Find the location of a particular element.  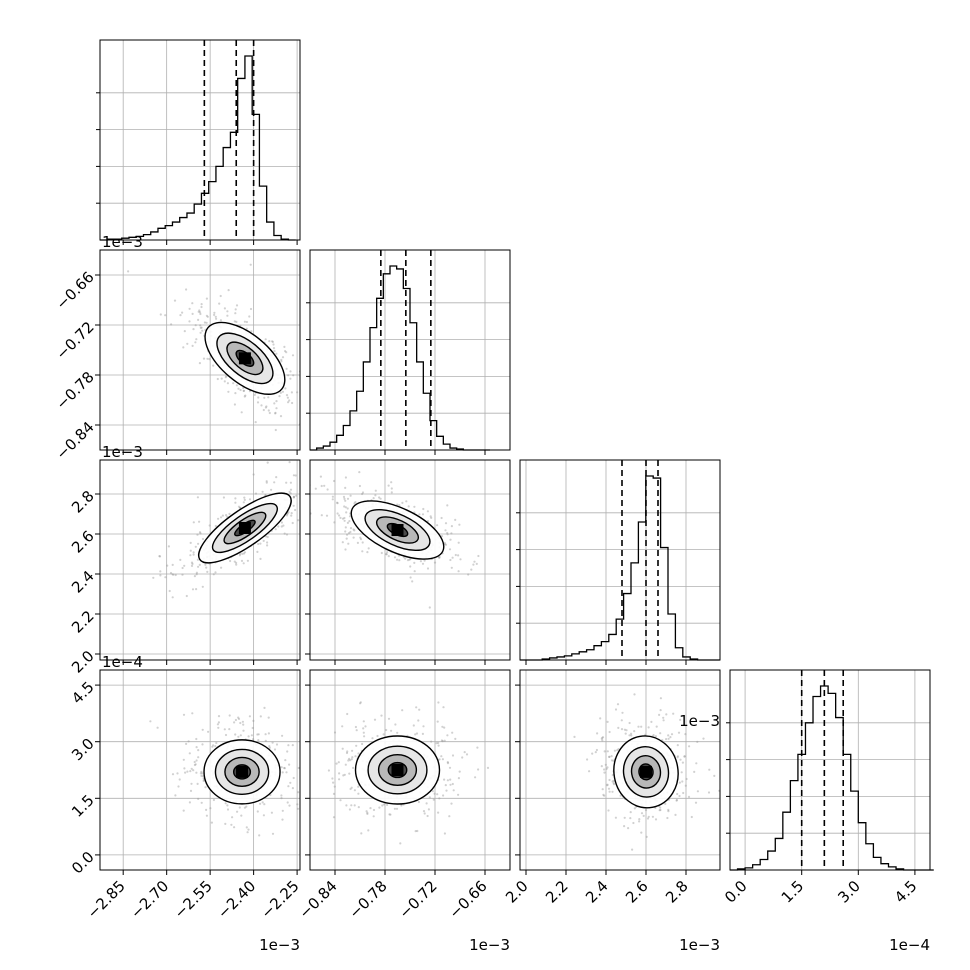

y-tick-label: −0.78 is located at coordinates (74, 390).